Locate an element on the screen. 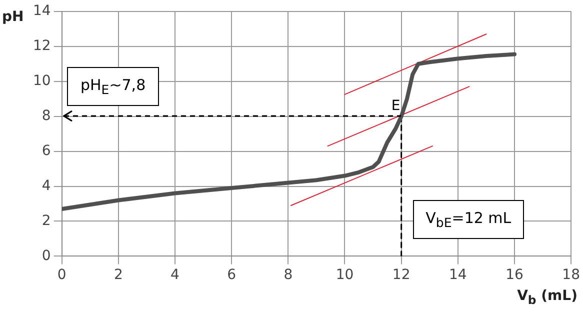 The width and height of the screenshot is (583, 327). annotation: V$_{bE}$=12 mL is located at coordinates (468, 220).